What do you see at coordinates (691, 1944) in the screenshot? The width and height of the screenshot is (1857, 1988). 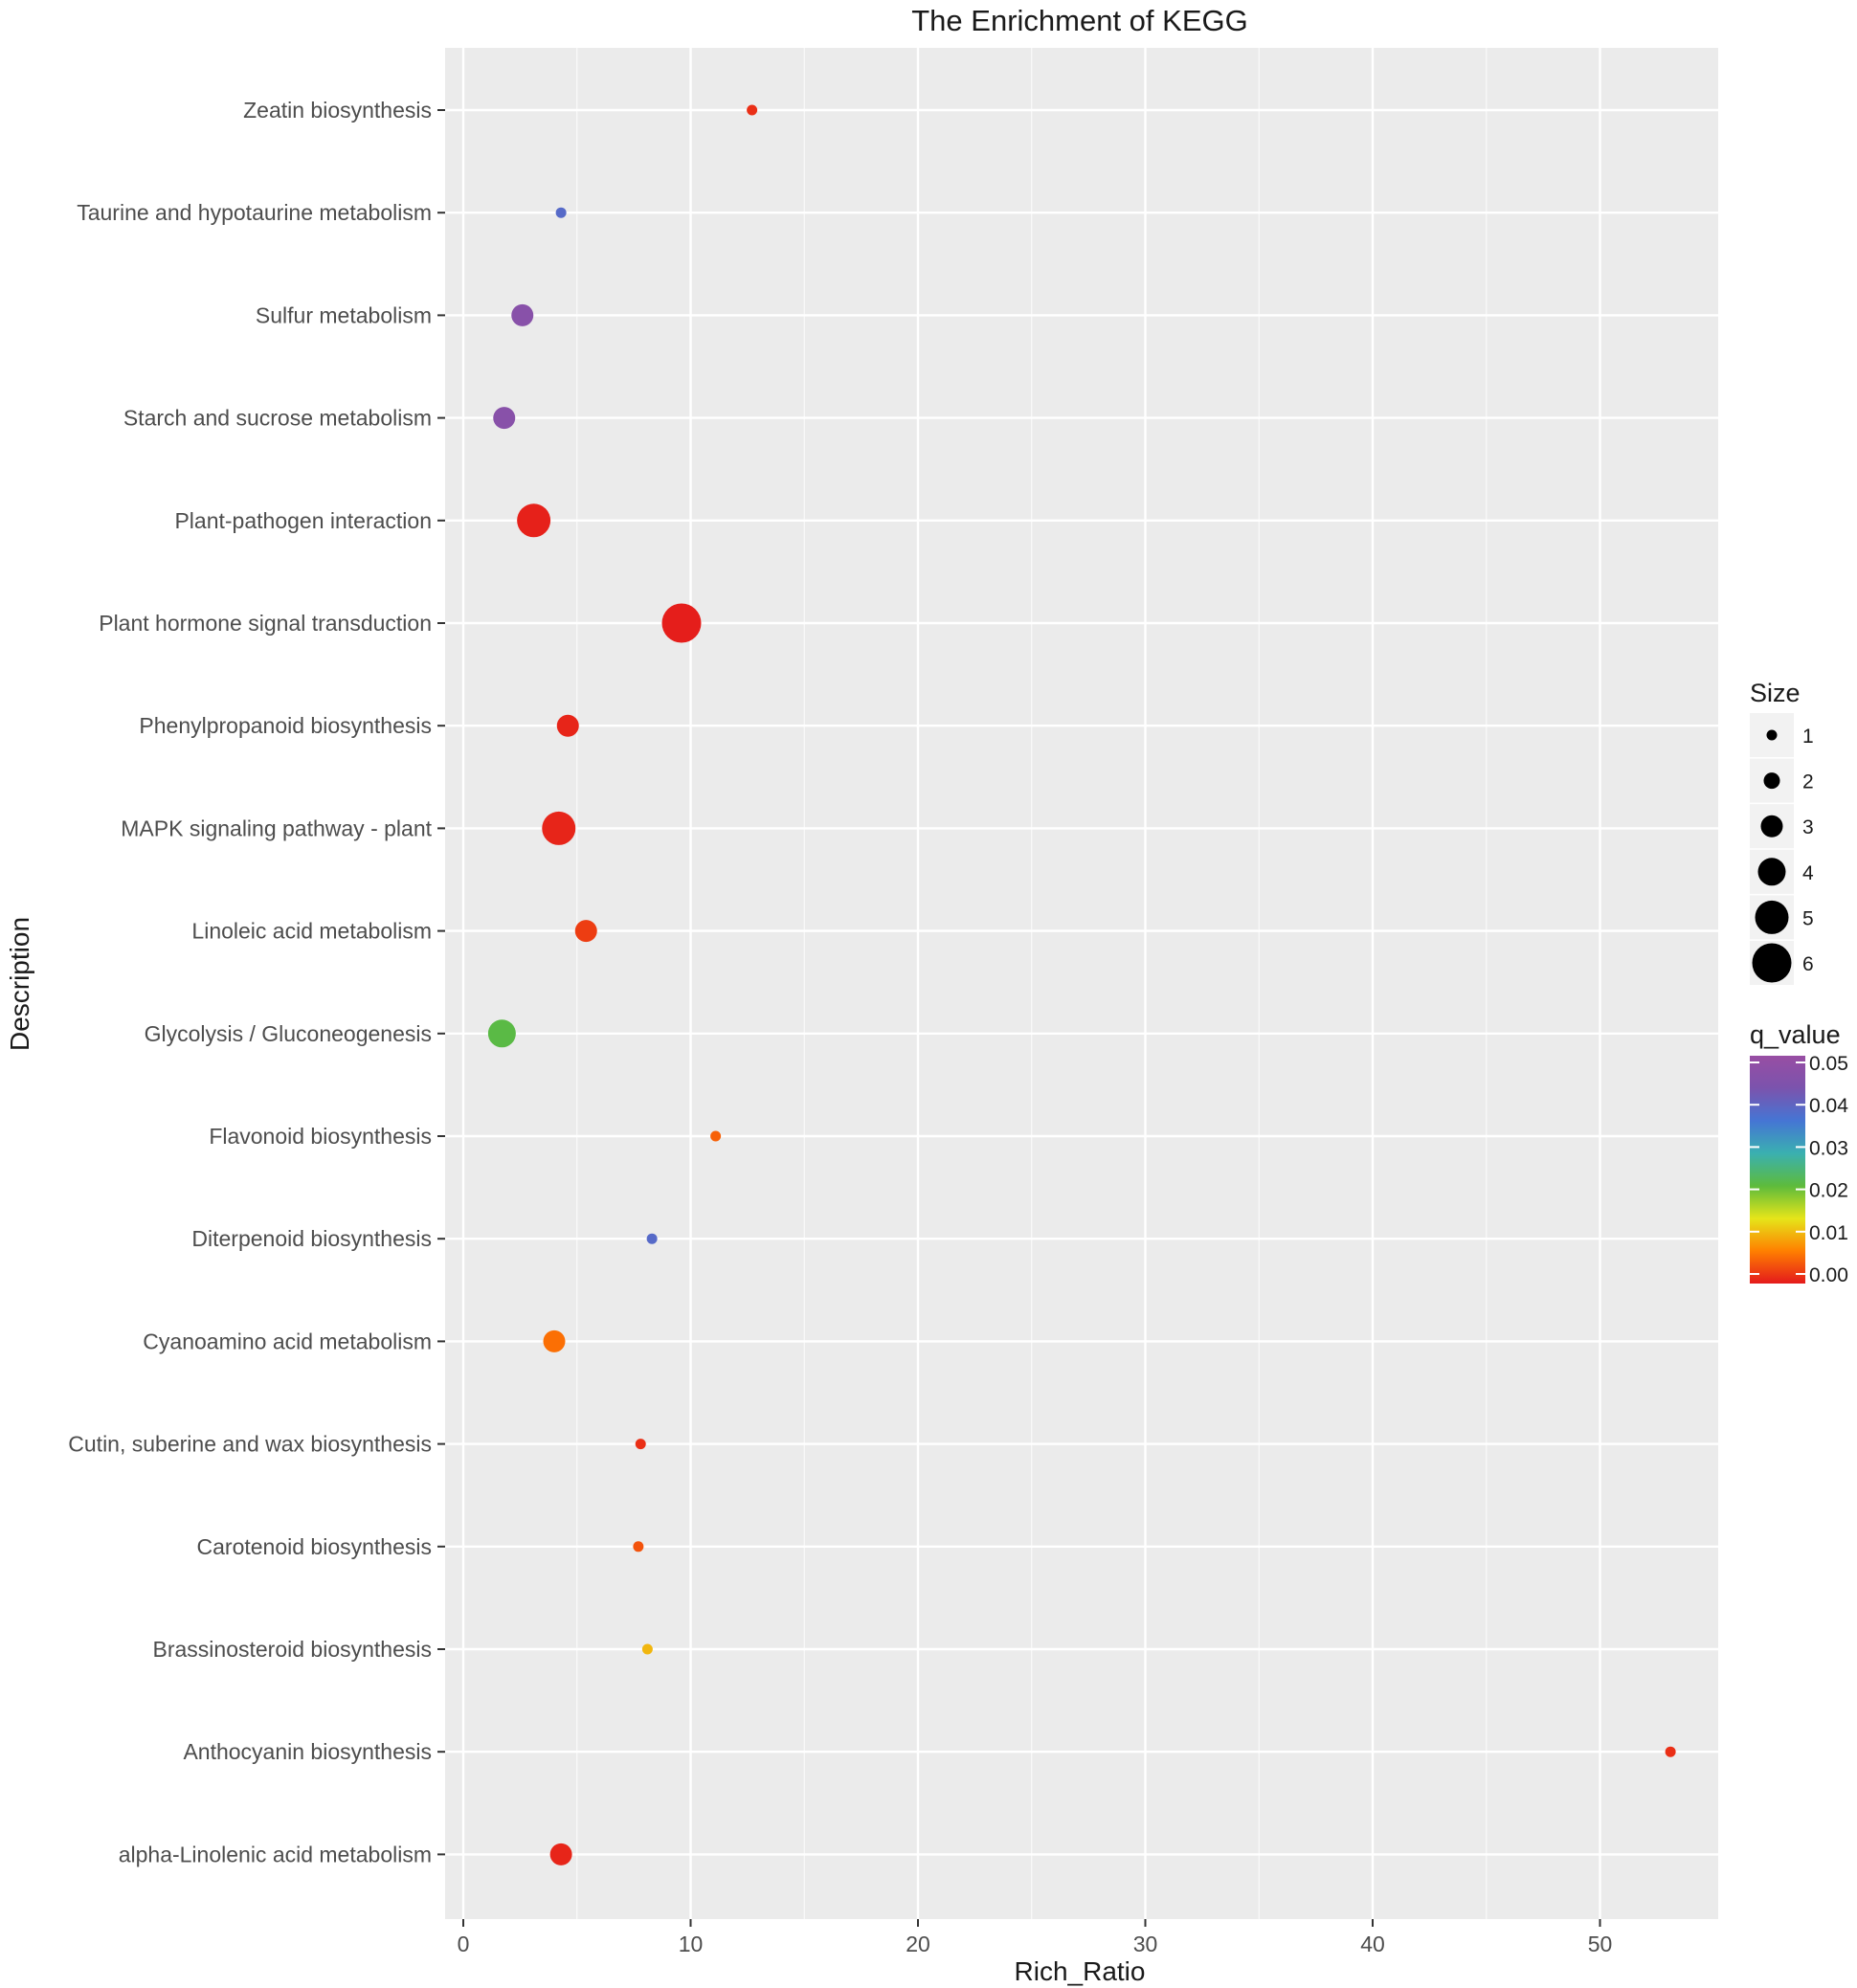 I see `x-tick-label: 10` at bounding box center [691, 1944].